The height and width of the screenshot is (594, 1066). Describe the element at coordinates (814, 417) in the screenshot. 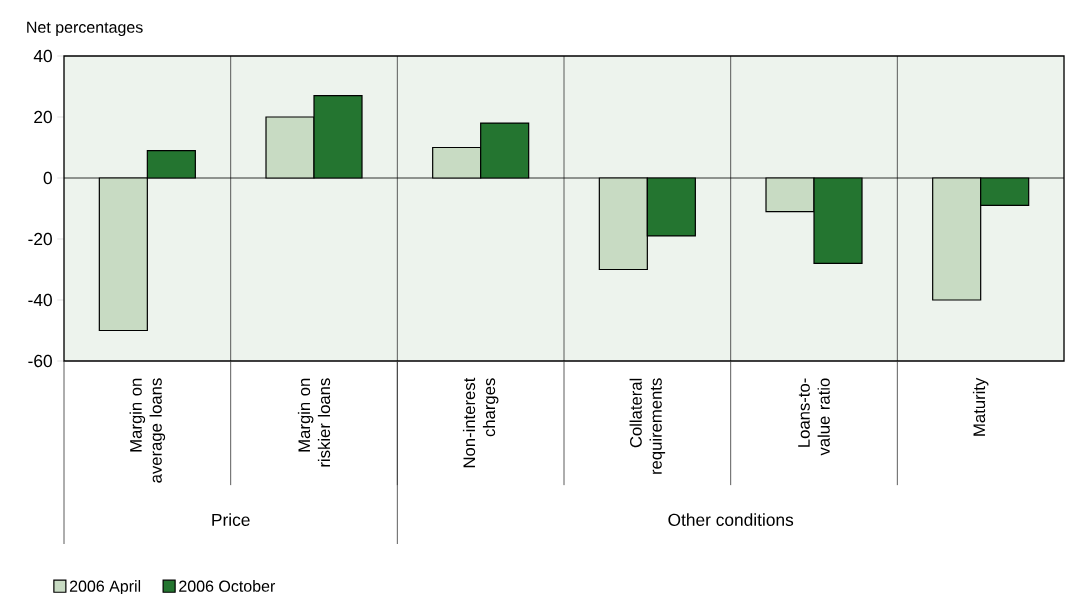

I see `x-tick-label: Loans-to-value ratio` at that location.